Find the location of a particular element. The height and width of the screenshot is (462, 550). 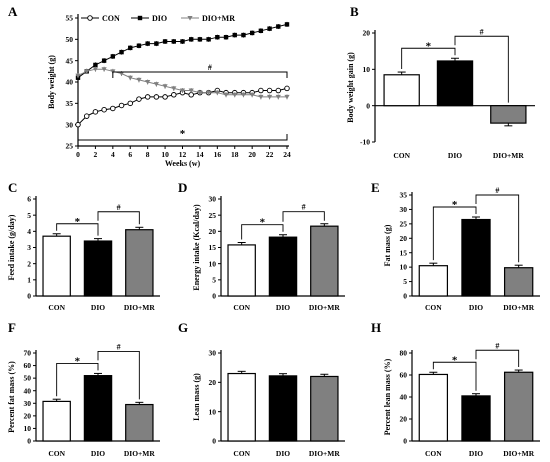

y-axis-label: Percent lean mass (%) is located at coordinates (387, 396).